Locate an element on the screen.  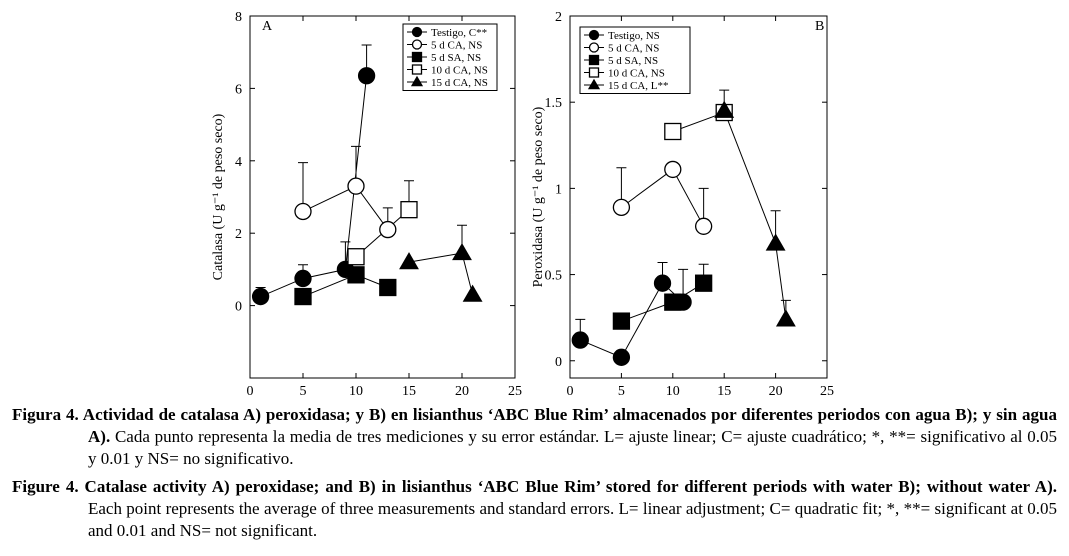
y-axis-label: Peroxidasa (U g⁻¹ de peso seco) is located at coordinates (538, 196).